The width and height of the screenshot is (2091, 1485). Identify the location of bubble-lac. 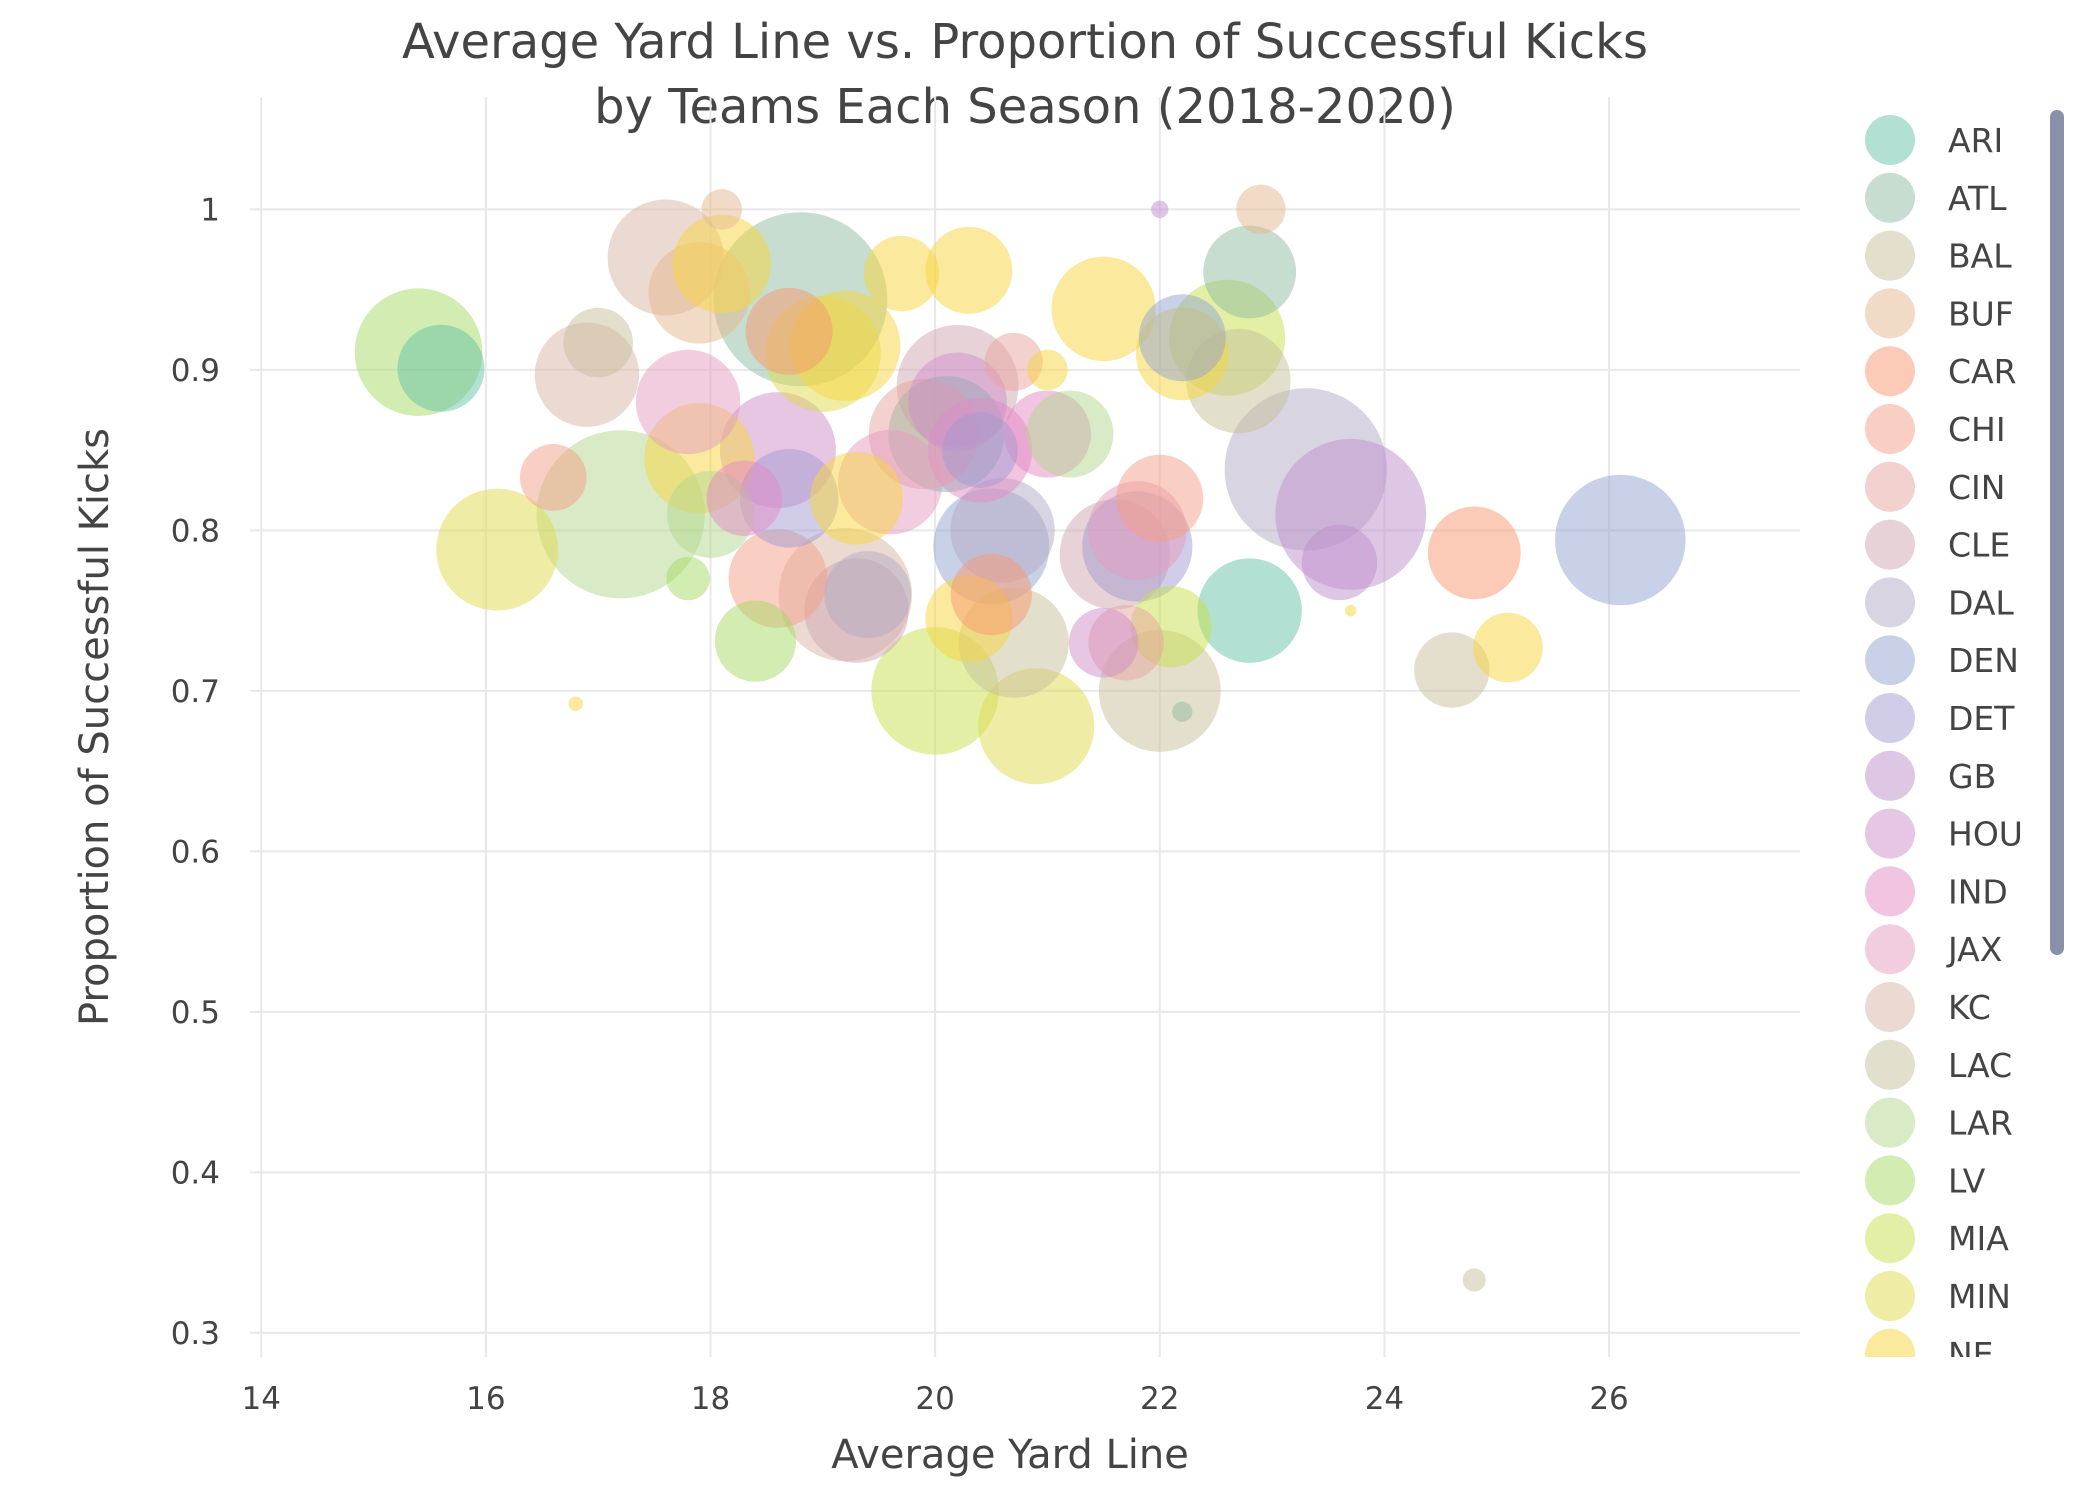
(1474, 1280).